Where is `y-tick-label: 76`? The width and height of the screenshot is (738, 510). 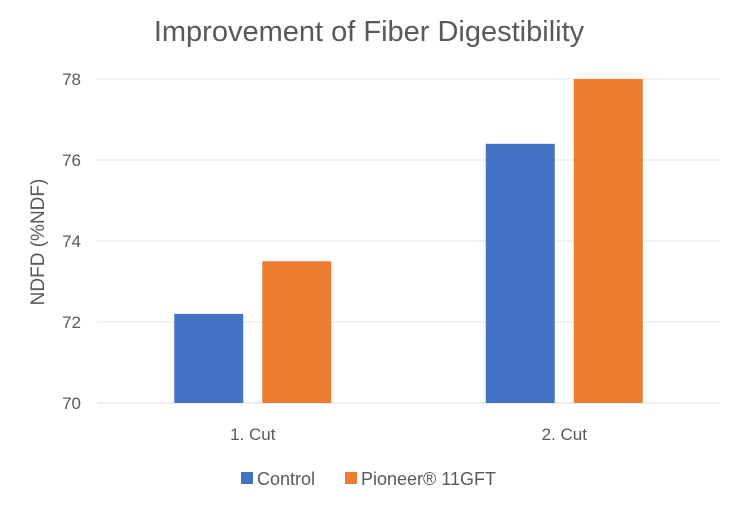 y-tick-label: 76 is located at coordinates (71, 160).